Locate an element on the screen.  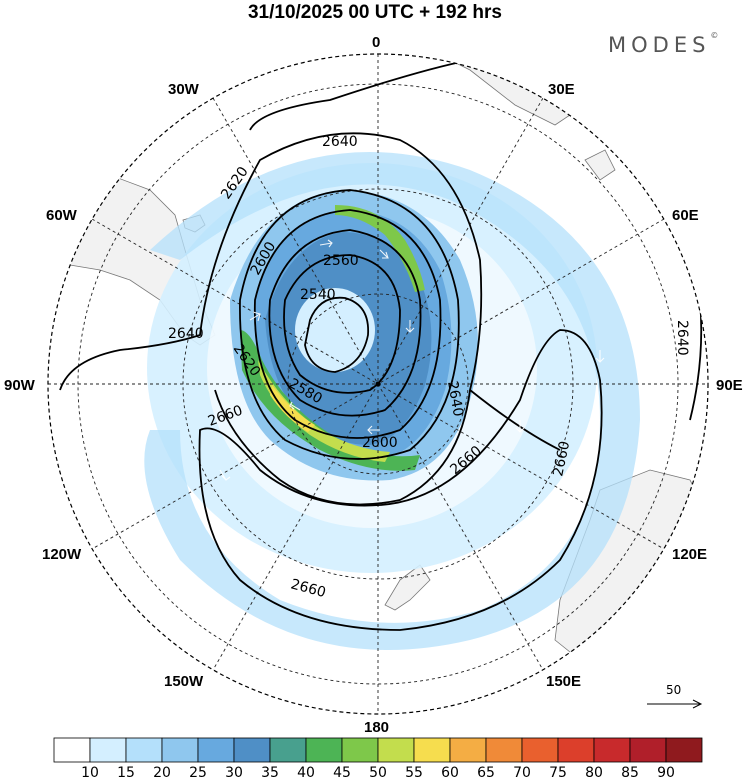
arrow-right-icon is located at coordinates (675, 704).